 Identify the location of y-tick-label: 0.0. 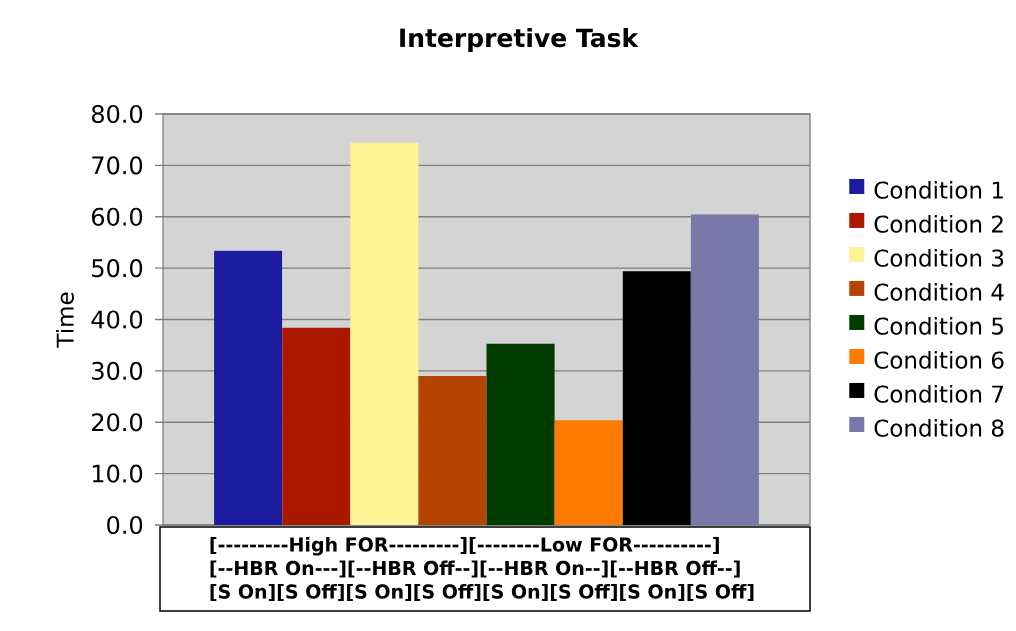
(125, 525).